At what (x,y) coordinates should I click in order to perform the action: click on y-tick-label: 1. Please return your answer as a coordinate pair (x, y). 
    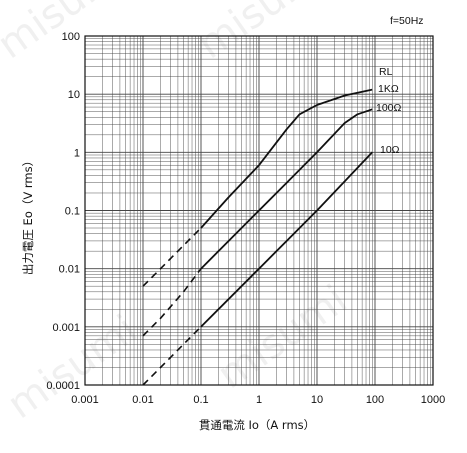
    Looking at the image, I should click on (77, 153).